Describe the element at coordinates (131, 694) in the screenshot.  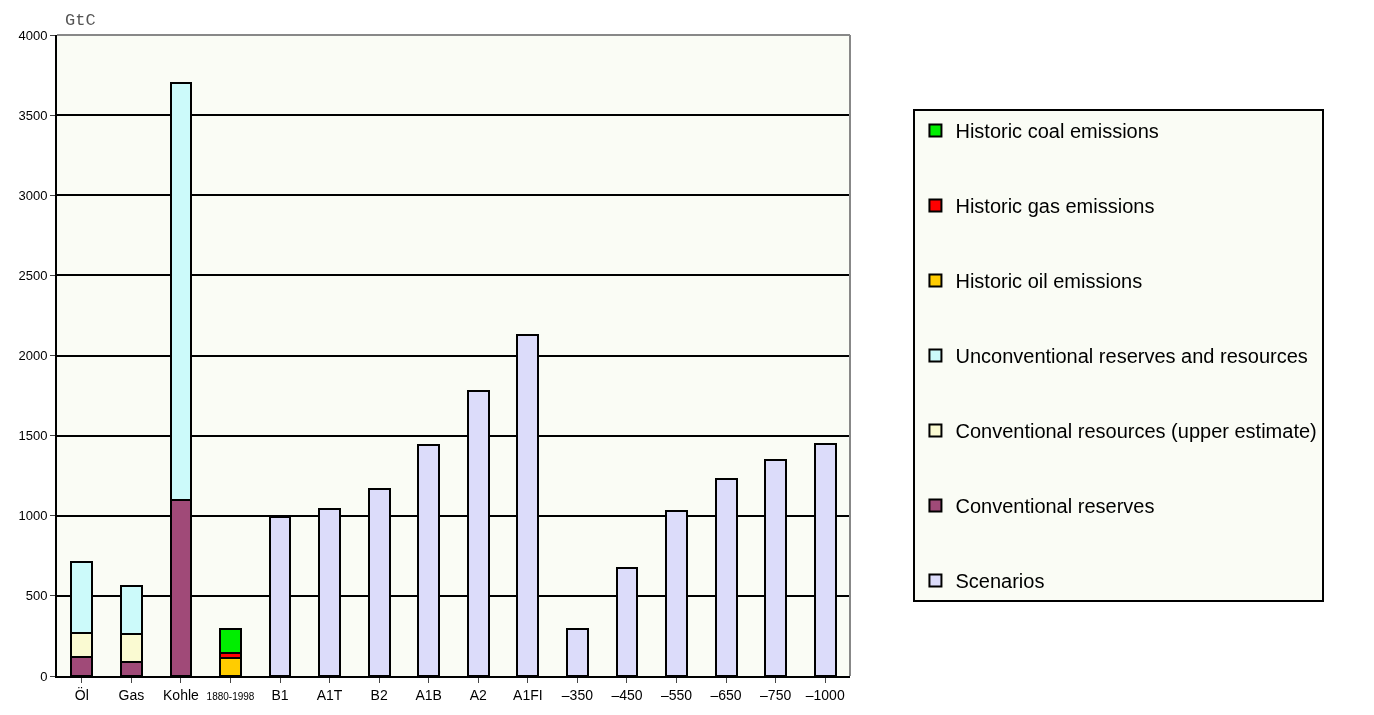
I see `x-tick-label: Gas` at that location.